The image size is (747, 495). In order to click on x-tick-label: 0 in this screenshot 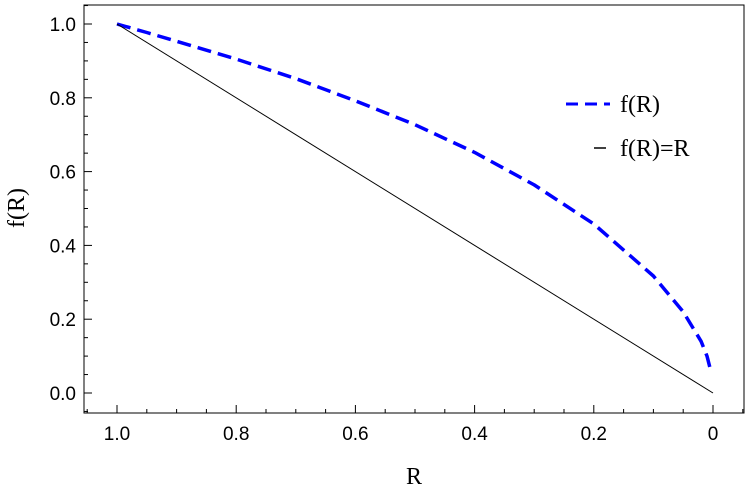, I will do `click(713, 434)`.